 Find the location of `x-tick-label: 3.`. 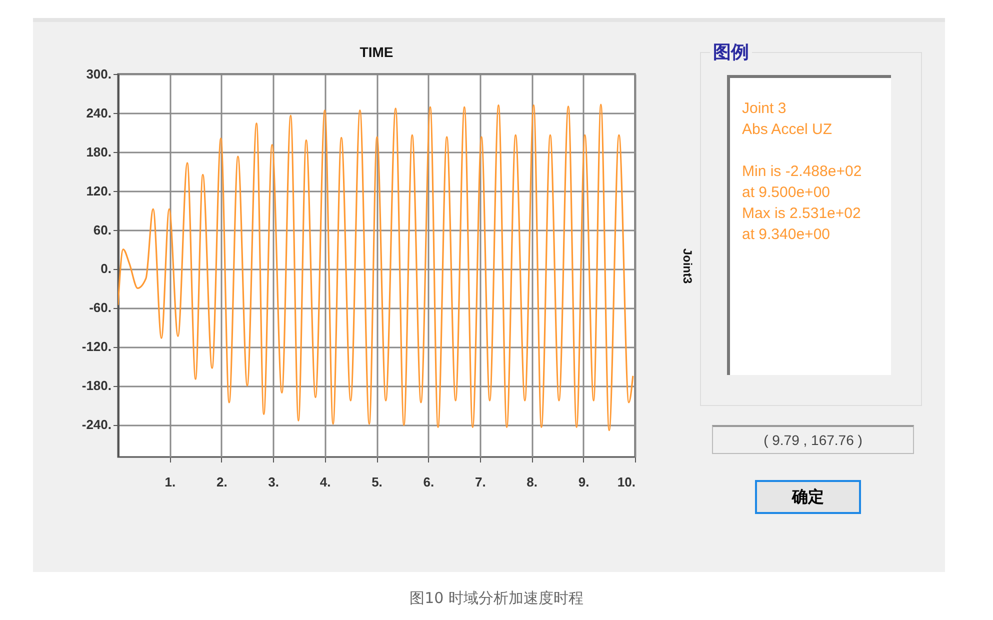

x-tick-label: 3. is located at coordinates (274, 482).